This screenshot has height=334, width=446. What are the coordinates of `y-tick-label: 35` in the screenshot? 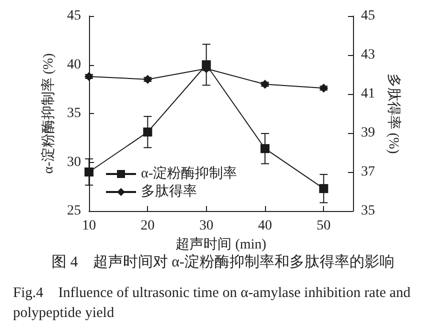 It's located at (74, 113).